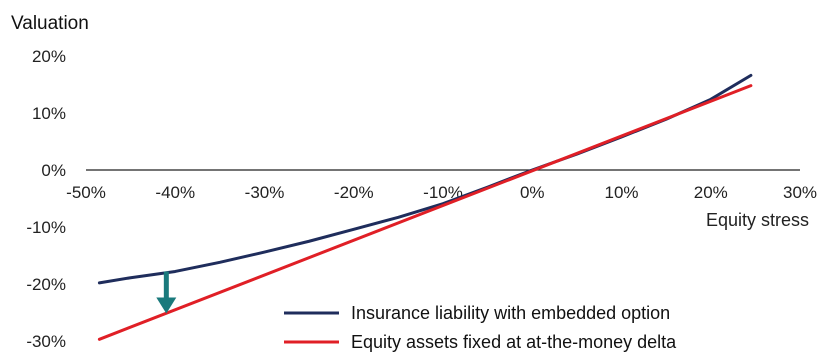 This screenshot has height=354, width=820. What do you see at coordinates (166, 292) in the screenshot?
I see `annotation-arrow-group` at bounding box center [166, 292].